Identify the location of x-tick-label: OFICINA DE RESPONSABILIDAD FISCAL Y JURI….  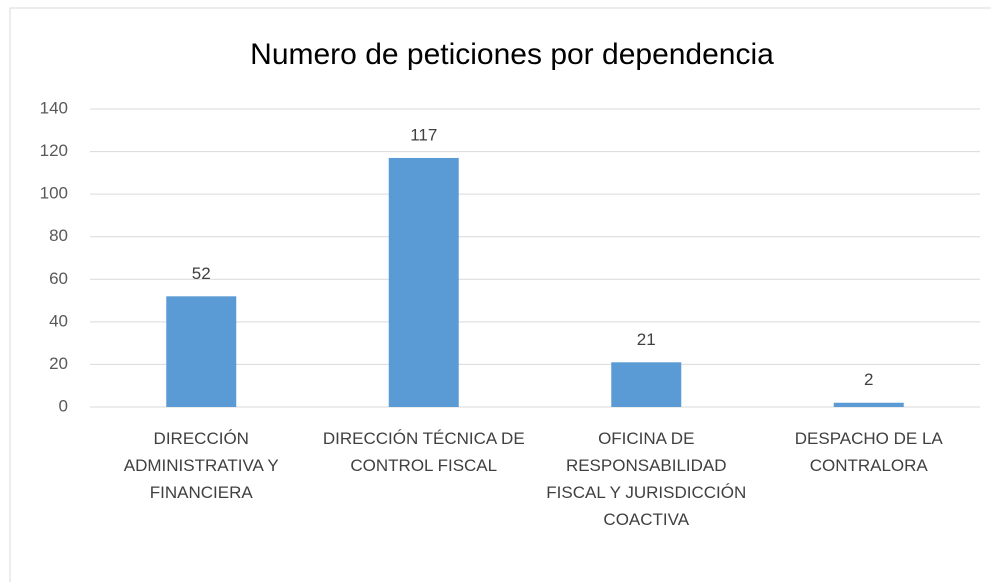
(646, 479).